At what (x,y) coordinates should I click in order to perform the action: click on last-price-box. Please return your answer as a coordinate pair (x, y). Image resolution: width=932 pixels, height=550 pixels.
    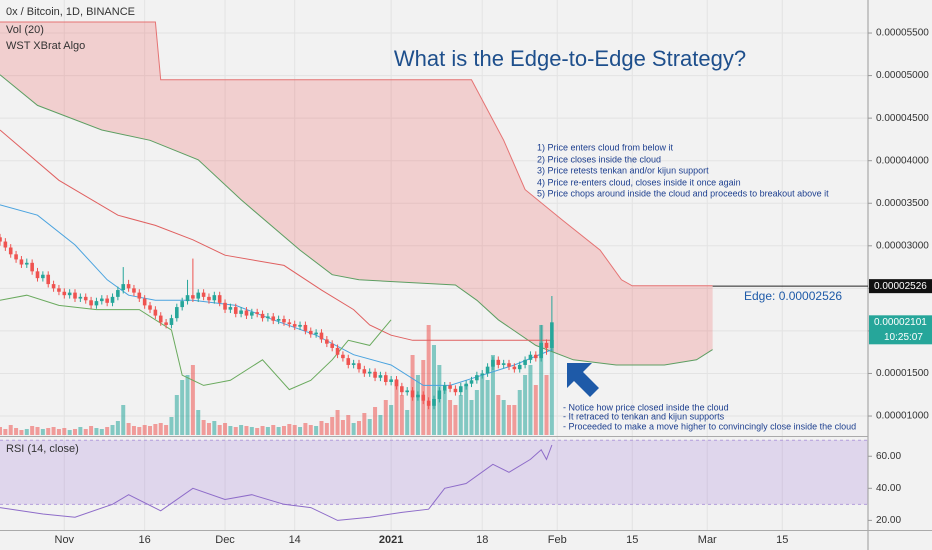
    Looking at the image, I should click on (900, 330).